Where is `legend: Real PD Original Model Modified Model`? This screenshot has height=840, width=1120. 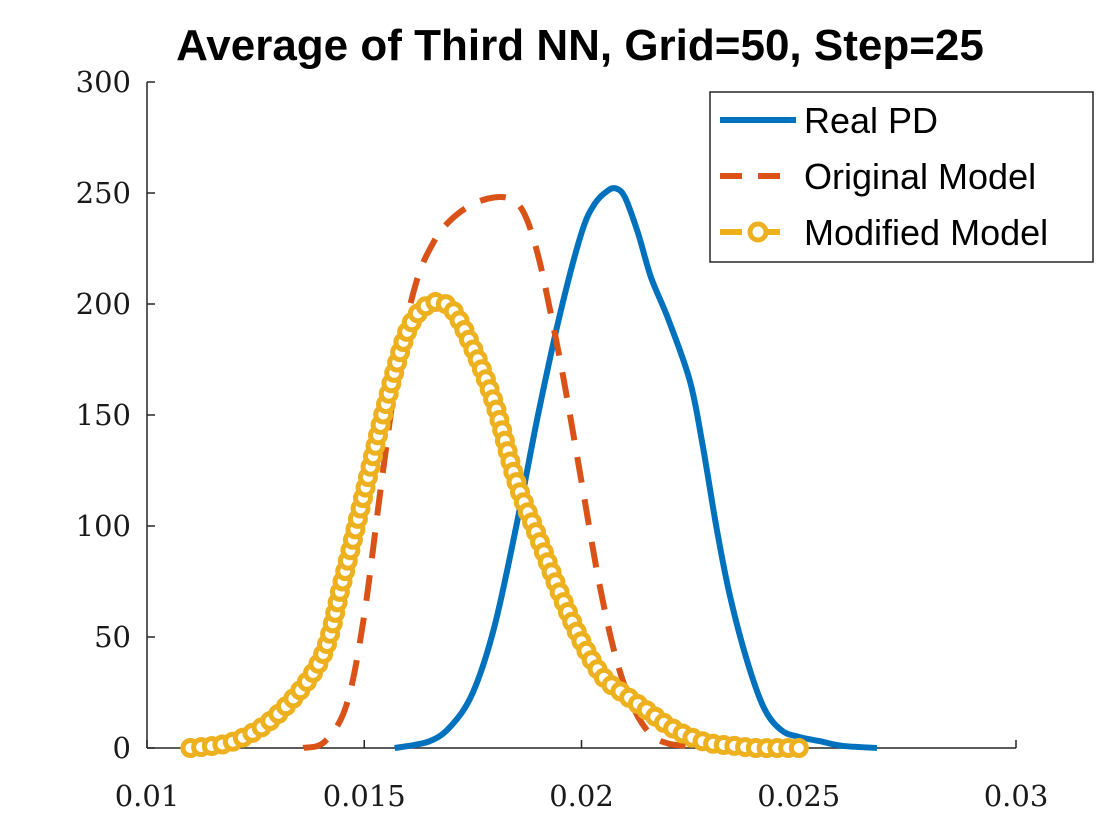
legend: Real PD Original Model Modified Model is located at coordinates (901, 177).